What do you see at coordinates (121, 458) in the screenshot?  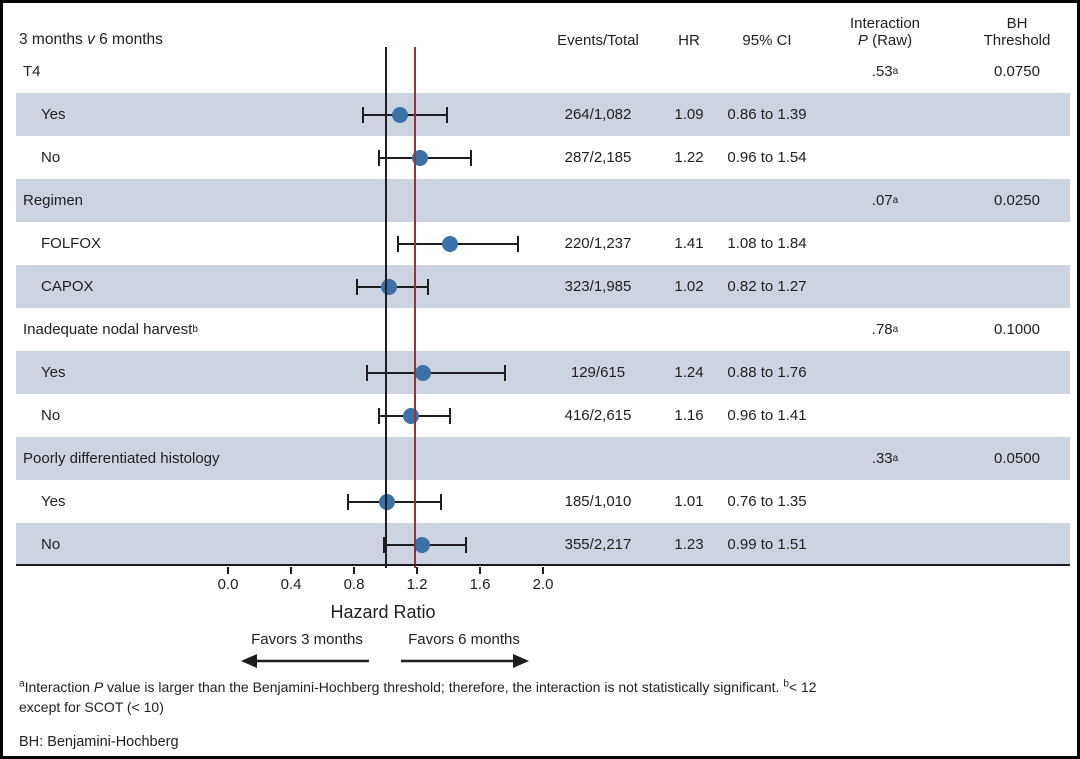 I see `row-label: Poorly differentiated histology` at bounding box center [121, 458].